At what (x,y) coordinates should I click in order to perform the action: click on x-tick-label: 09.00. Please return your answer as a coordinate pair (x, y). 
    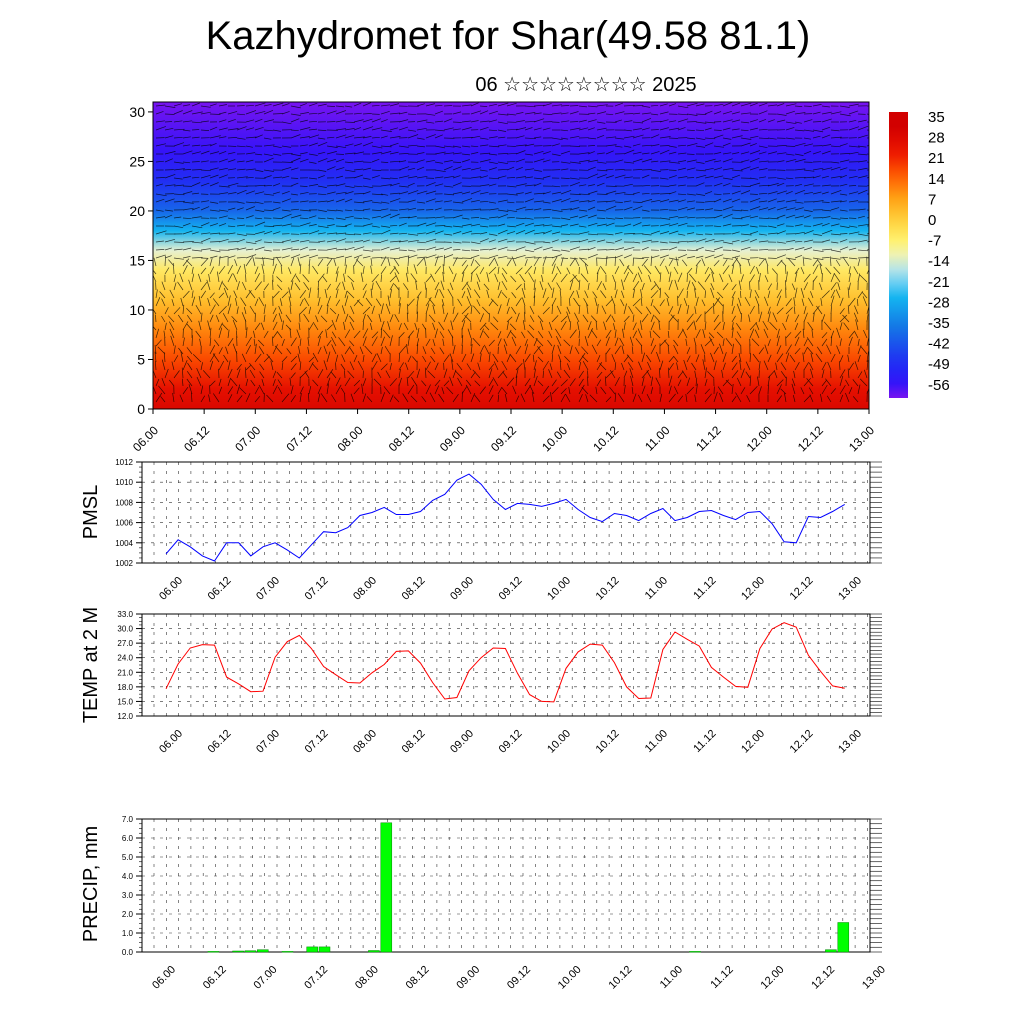
    Looking at the image, I should click on (462, 742).